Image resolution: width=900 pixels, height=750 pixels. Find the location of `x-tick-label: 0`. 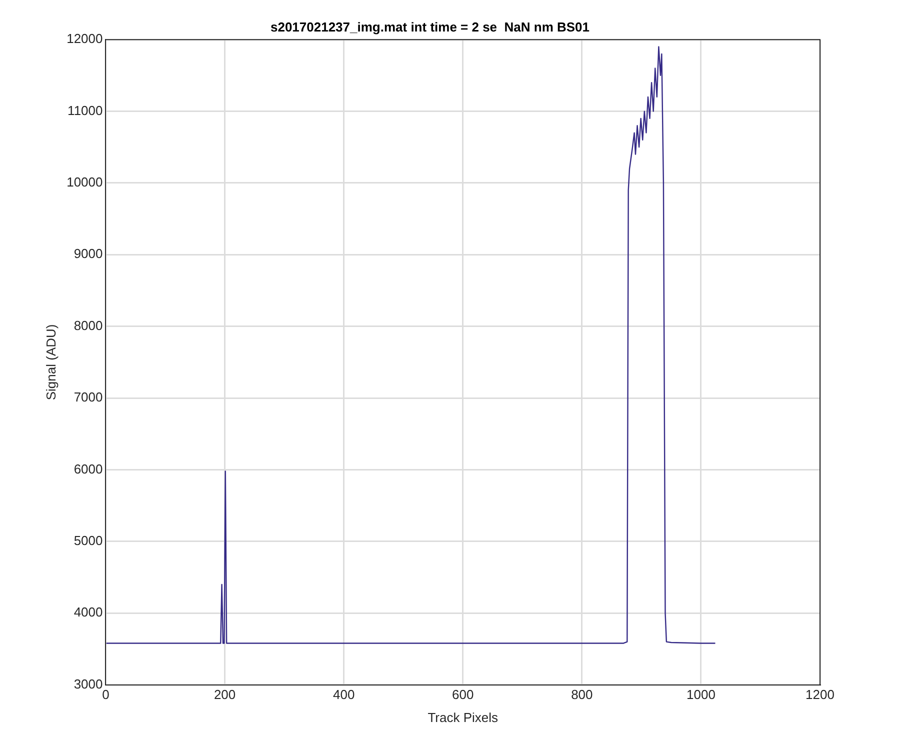

x-tick-label: 0 is located at coordinates (106, 694).